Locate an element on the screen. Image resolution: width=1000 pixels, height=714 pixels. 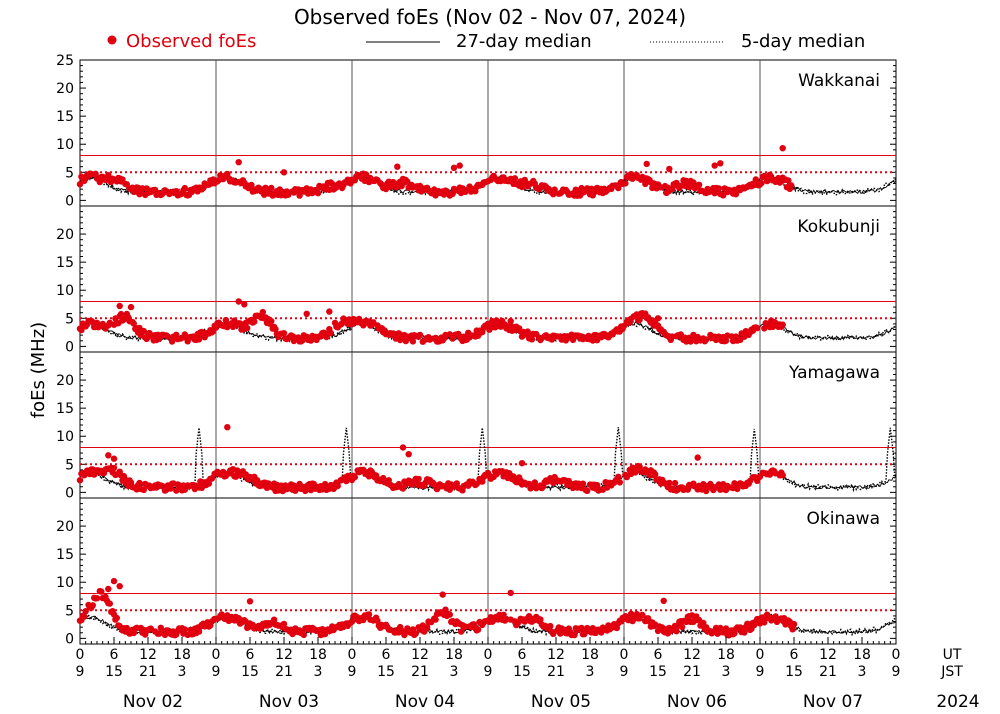
legend-observed-marker is located at coordinates (112, 40).